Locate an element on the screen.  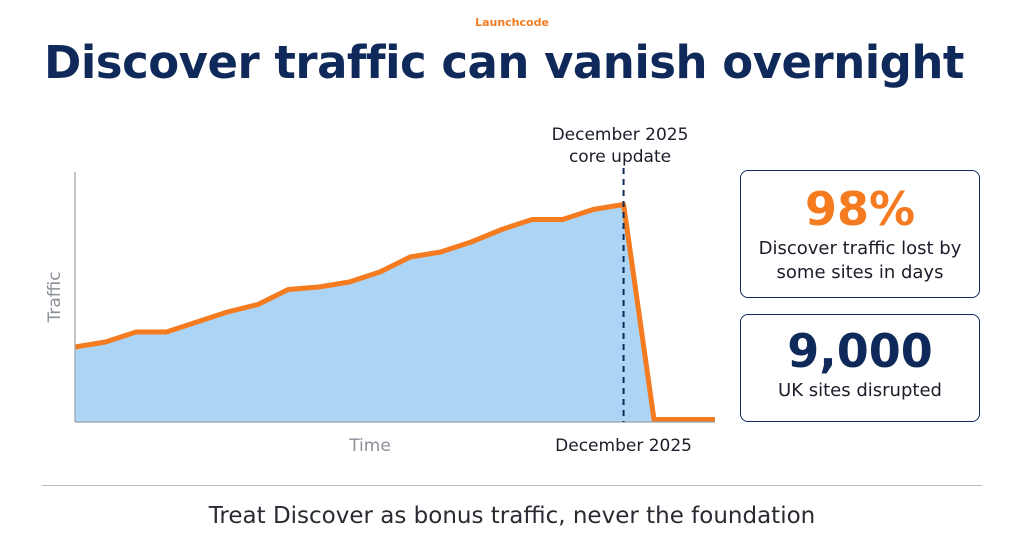
stat-value: 9,000 is located at coordinates (860, 351).